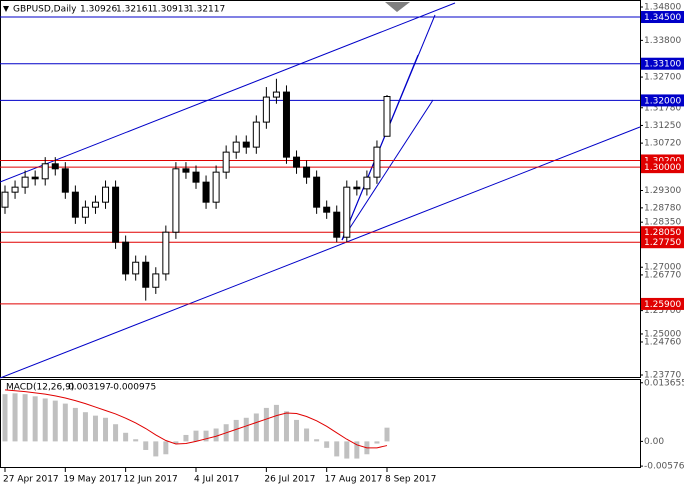  I want to click on ohlc-value: 1.32161, so click(134, 10).